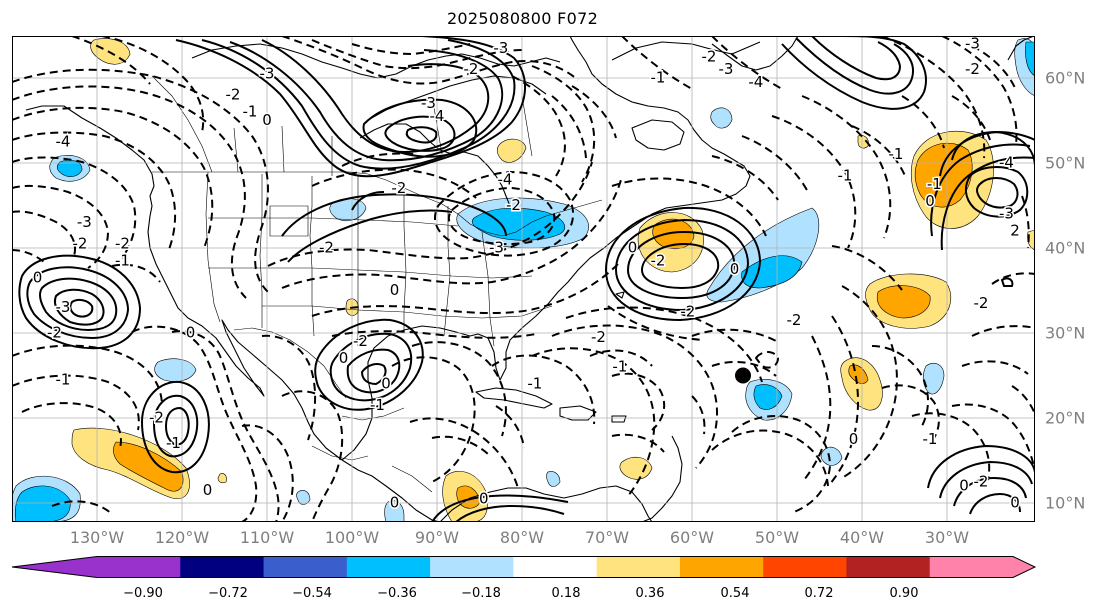 Image resolution: width=1105 pixels, height=615 pixels. I want to click on storm-position-marker, so click(743, 375).